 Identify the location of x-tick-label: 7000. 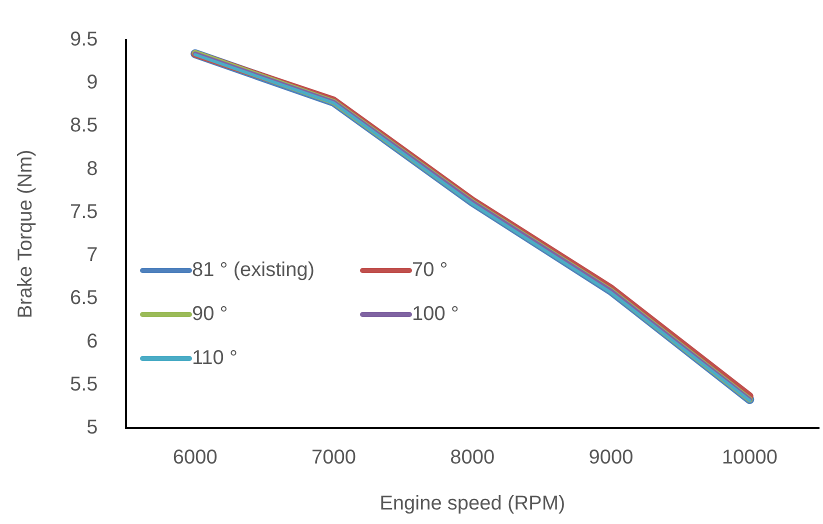
(334, 457).